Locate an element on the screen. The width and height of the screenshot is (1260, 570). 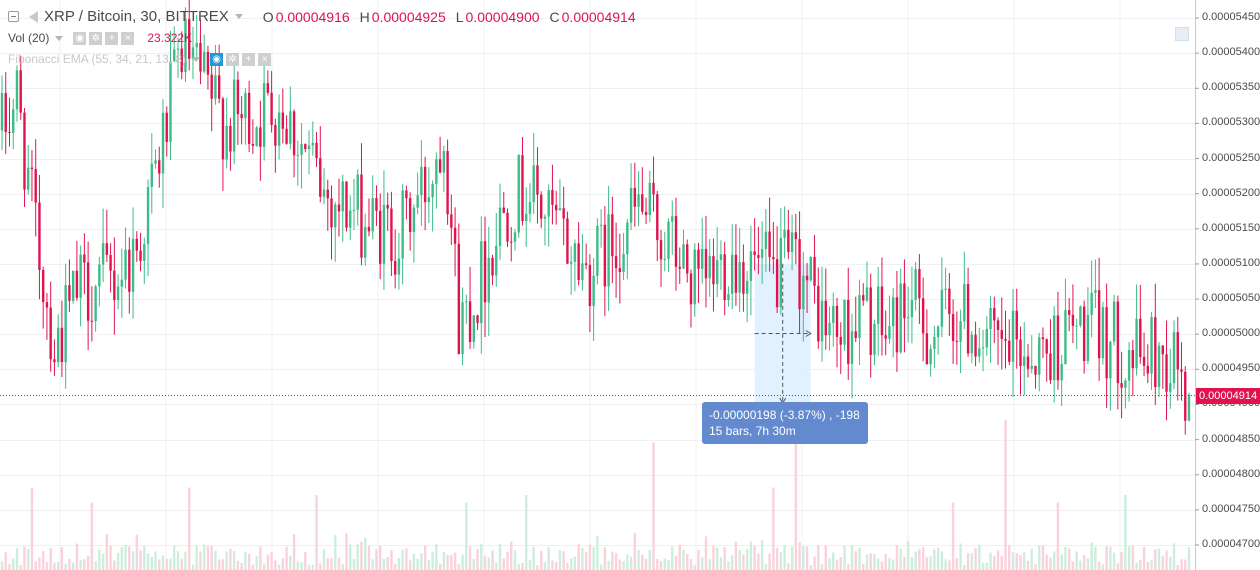
symbol-title: XRP / Bitcoin, 30, BITTREX is located at coordinates (136, 16).